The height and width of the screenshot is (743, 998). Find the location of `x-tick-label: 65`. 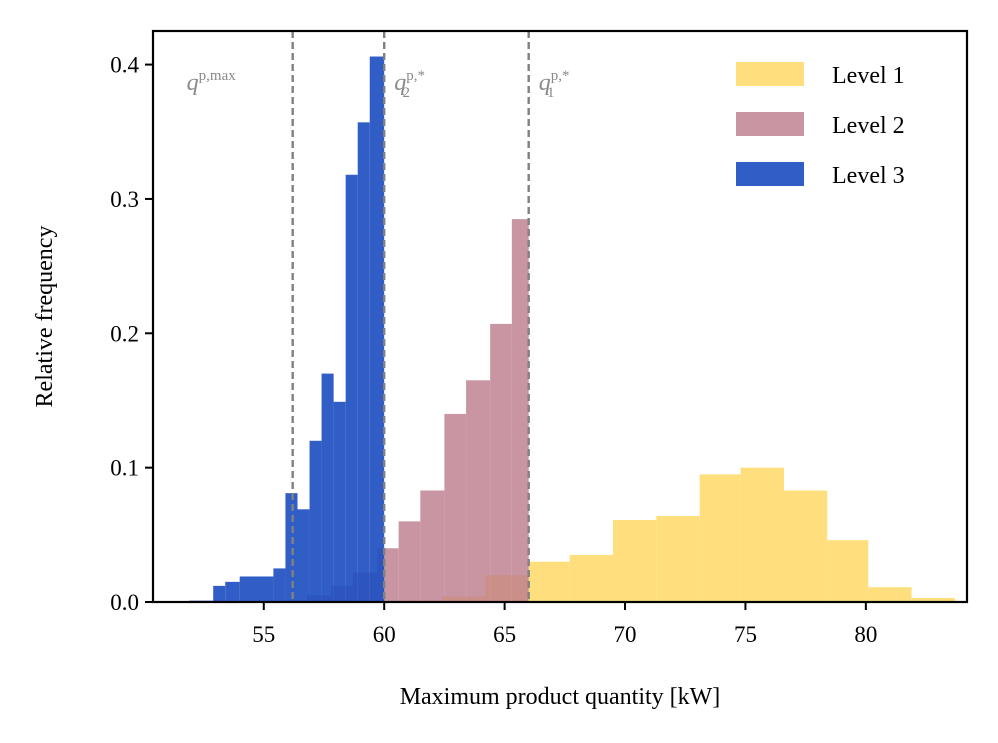

x-tick-label: 65 is located at coordinates (504, 634).